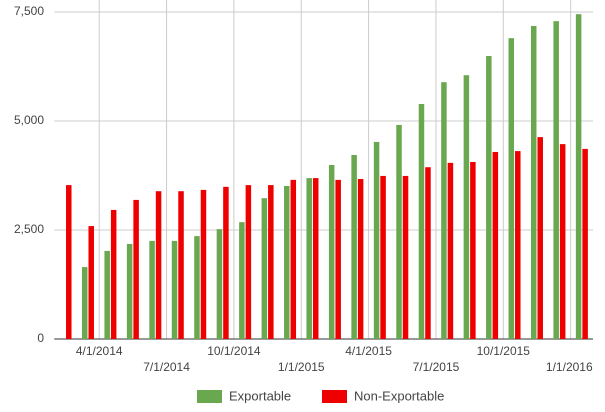 The image size is (605, 412). Describe the element at coordinates (368, 351) in the screenshot. I see `x-tick-label: 4/1/2015` at that location.